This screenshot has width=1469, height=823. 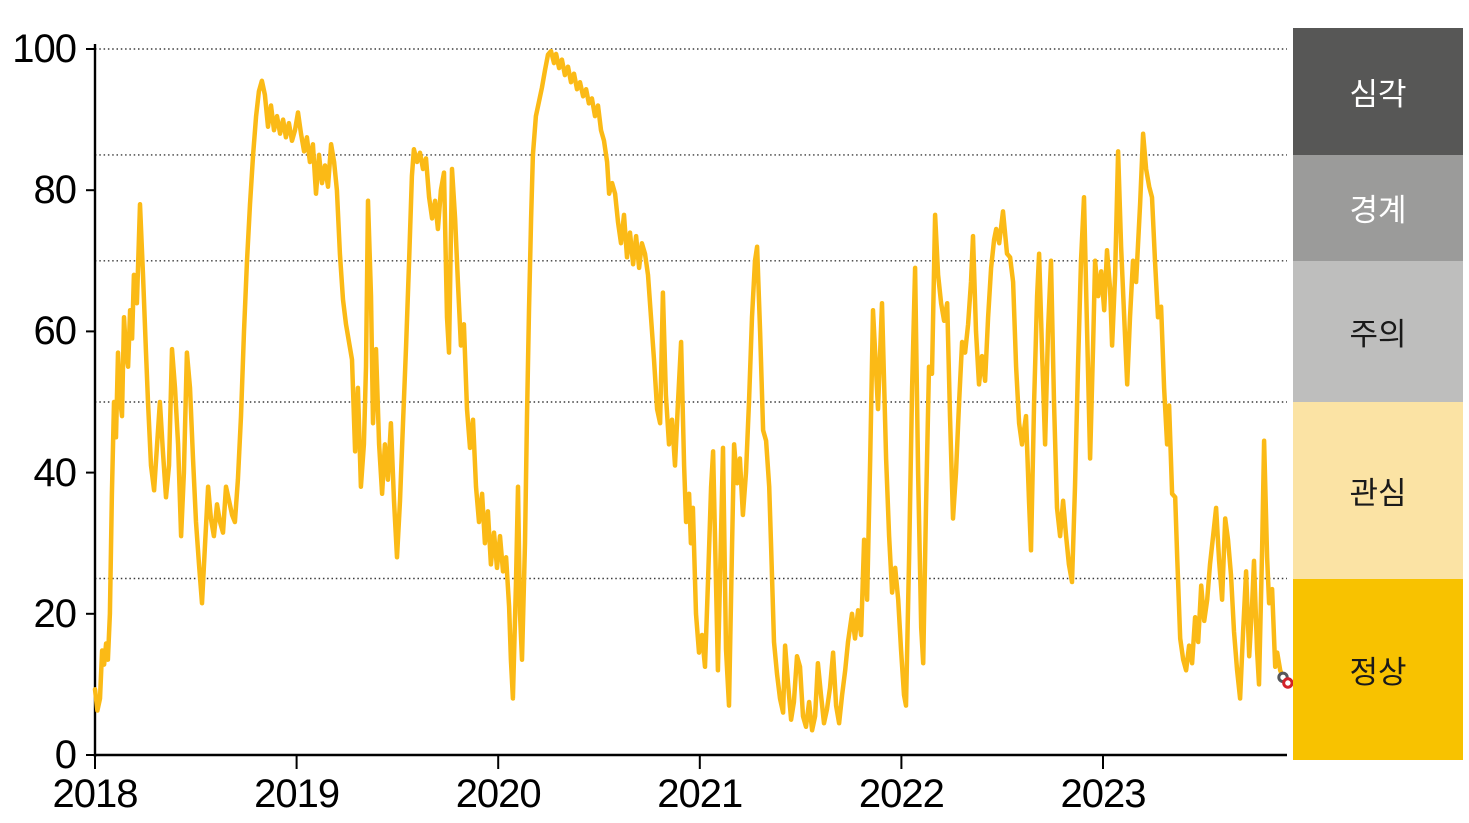 I want to click on y-tick-label: 40, so click(x=55, y=472).